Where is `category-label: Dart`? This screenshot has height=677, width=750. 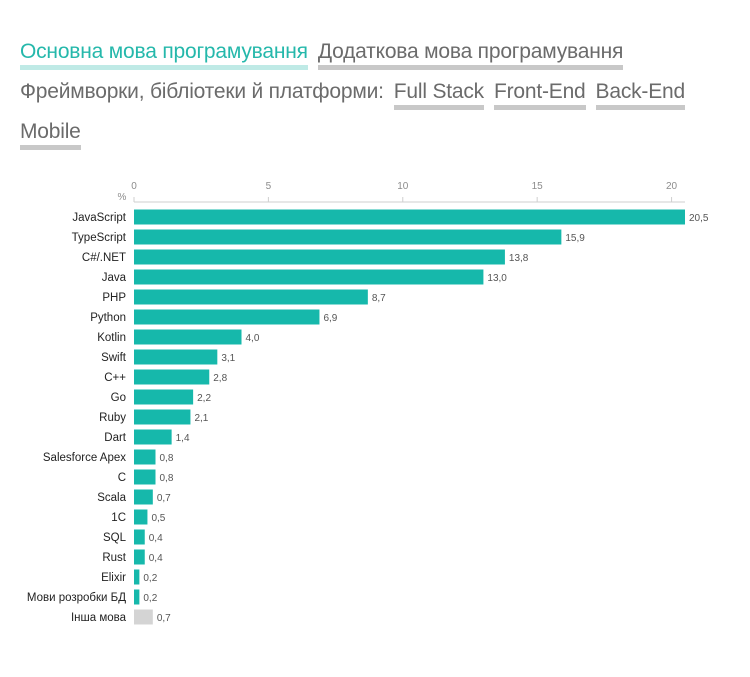
category-label: Dart is located at coordinates (115, 438).